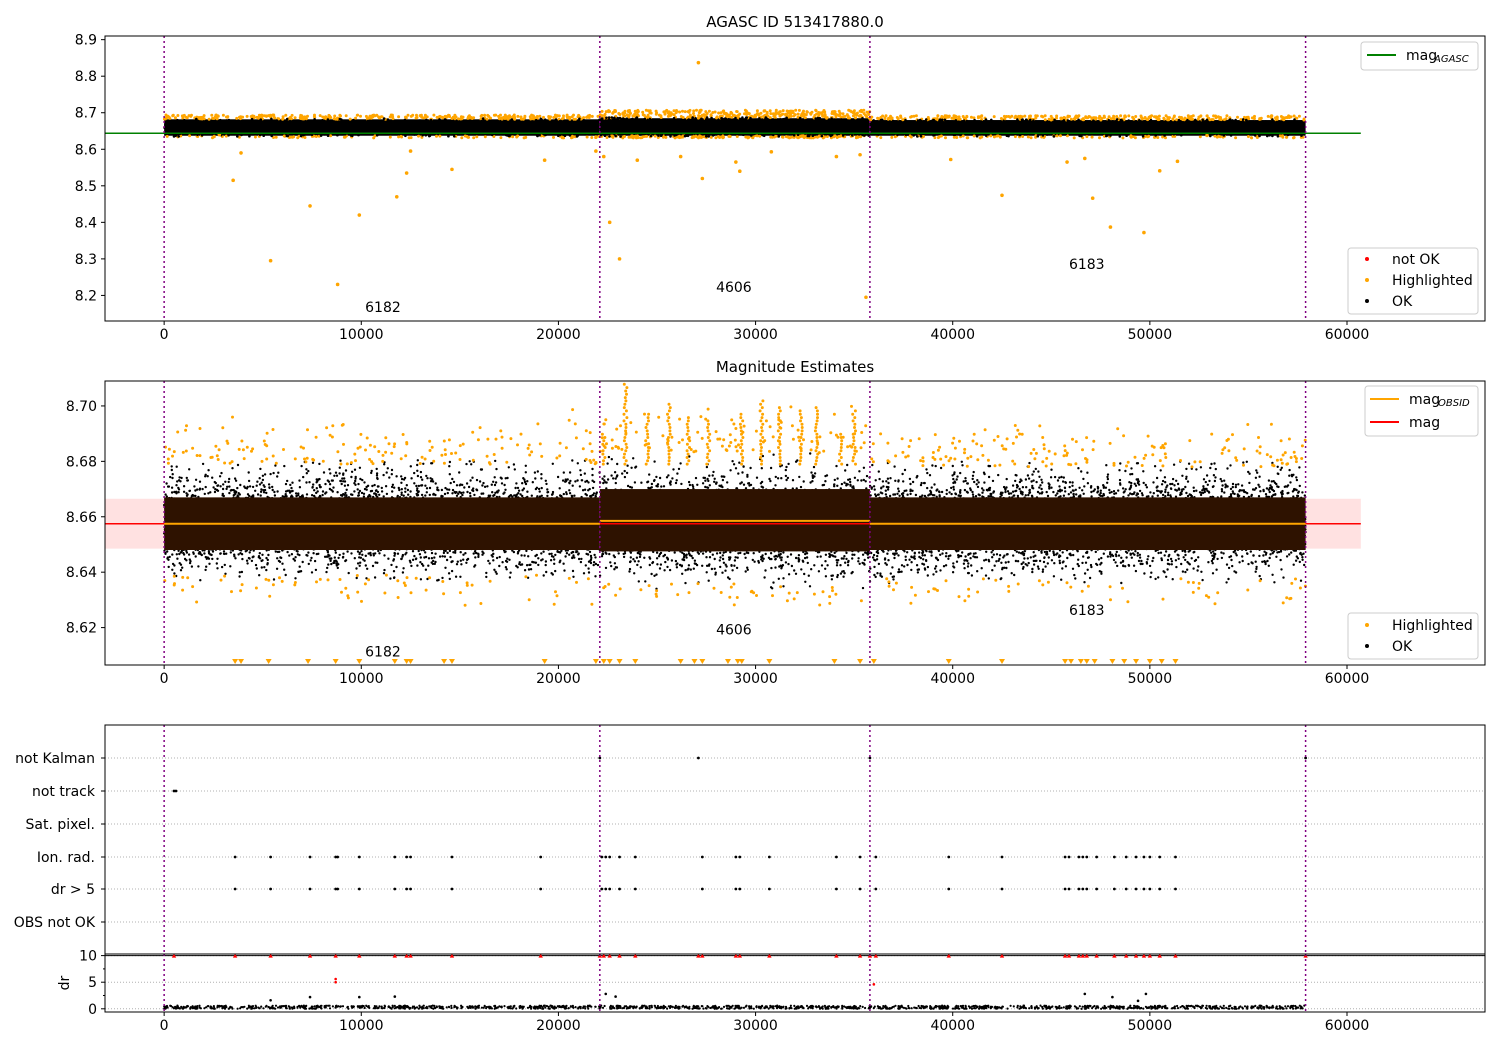  I want to click on flag-category-label: Sat. pixel., so click(60, 825).